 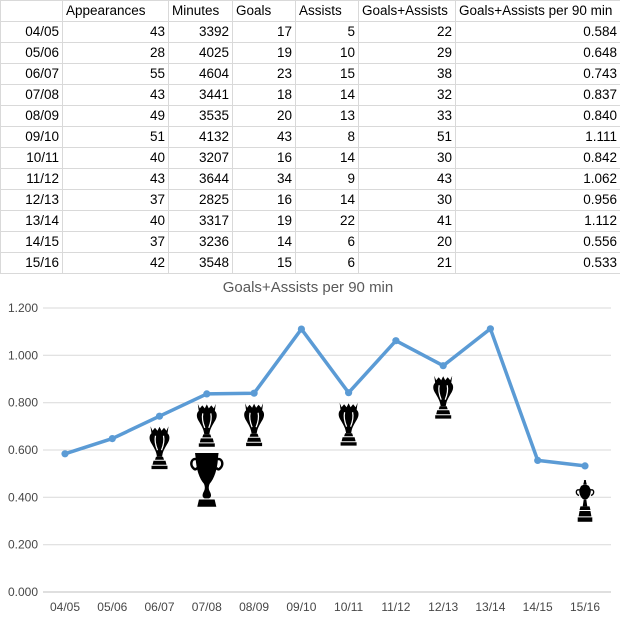 I want to click on value-cell: 4604, so click(x=200, y=74).